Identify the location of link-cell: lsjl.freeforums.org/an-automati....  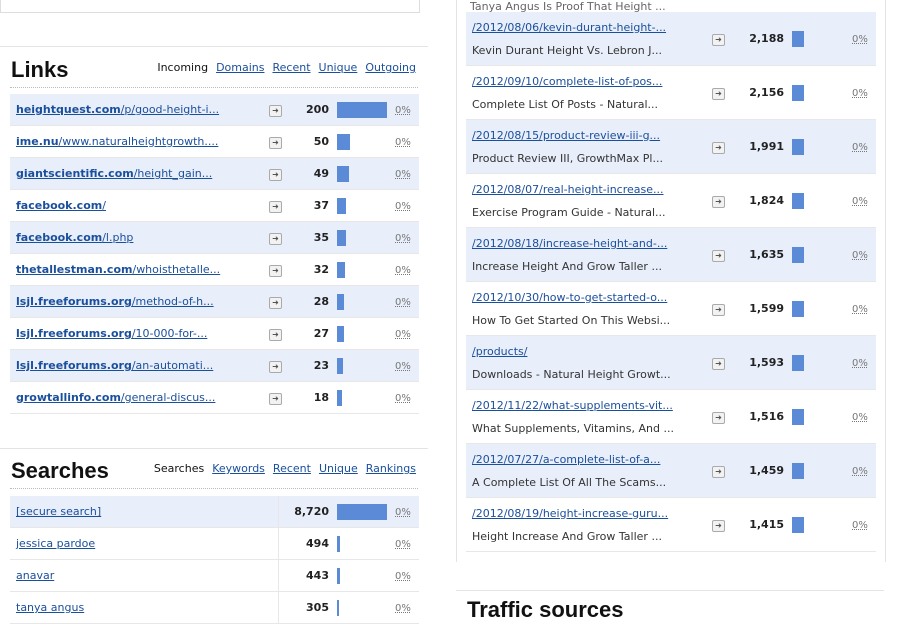
(139, 365).